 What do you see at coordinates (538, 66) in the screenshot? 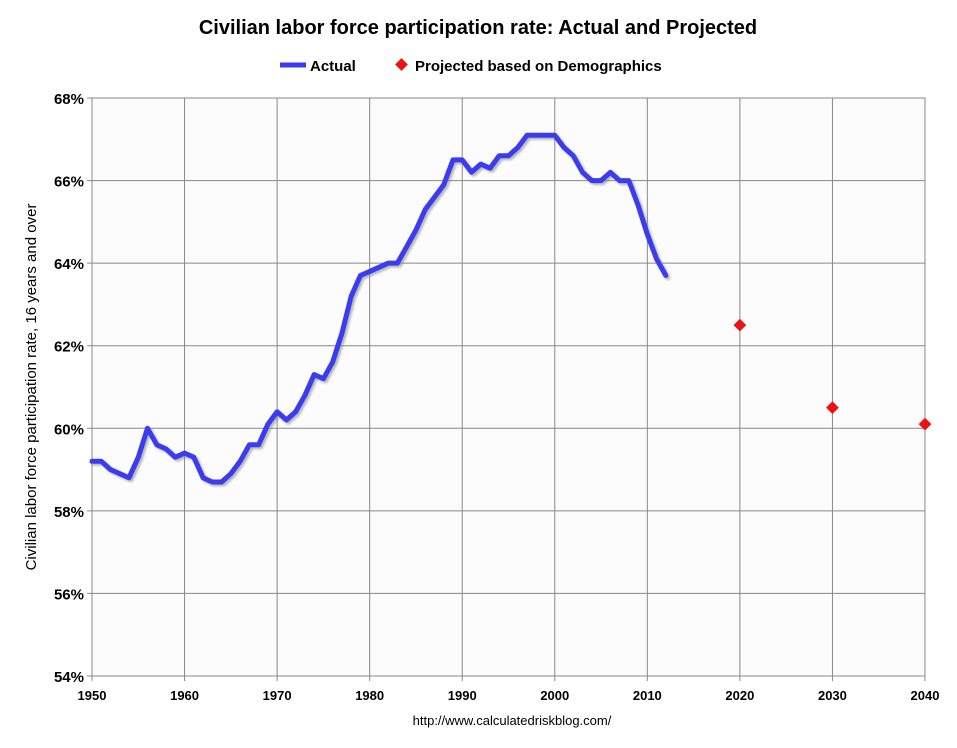
I see `legend-projected-label: Projected based on Demographics` at bounding box center [538, 66].